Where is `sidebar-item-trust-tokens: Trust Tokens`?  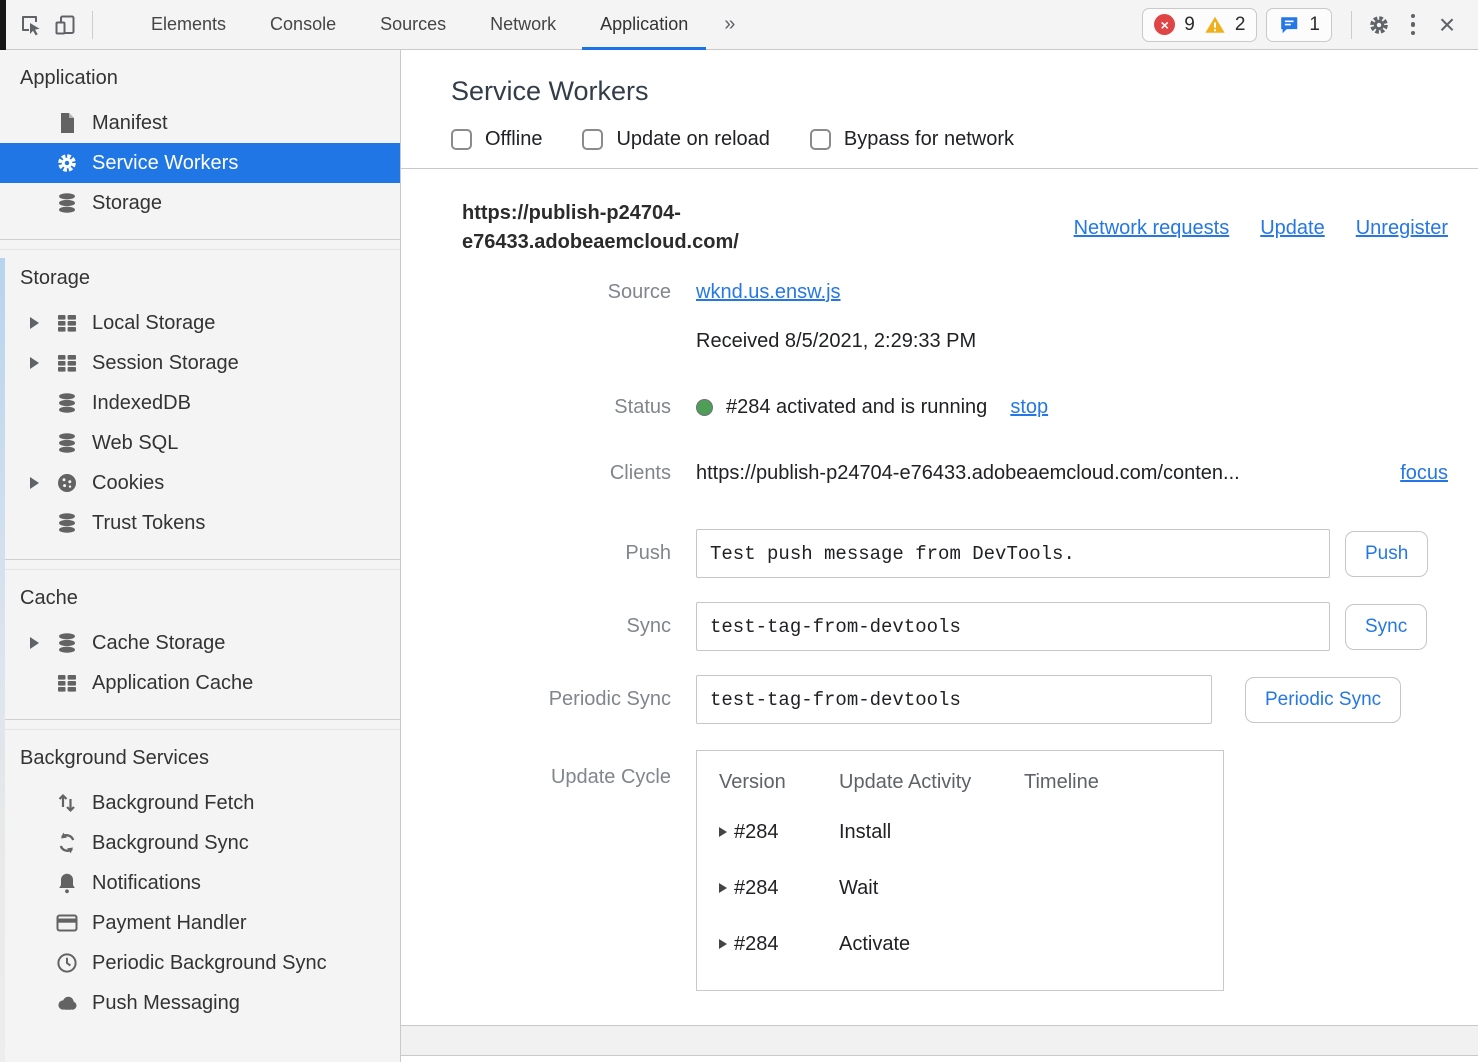 sidebar-item-trust-tokens: Trust Tokens is located at coordinates (200, 523).